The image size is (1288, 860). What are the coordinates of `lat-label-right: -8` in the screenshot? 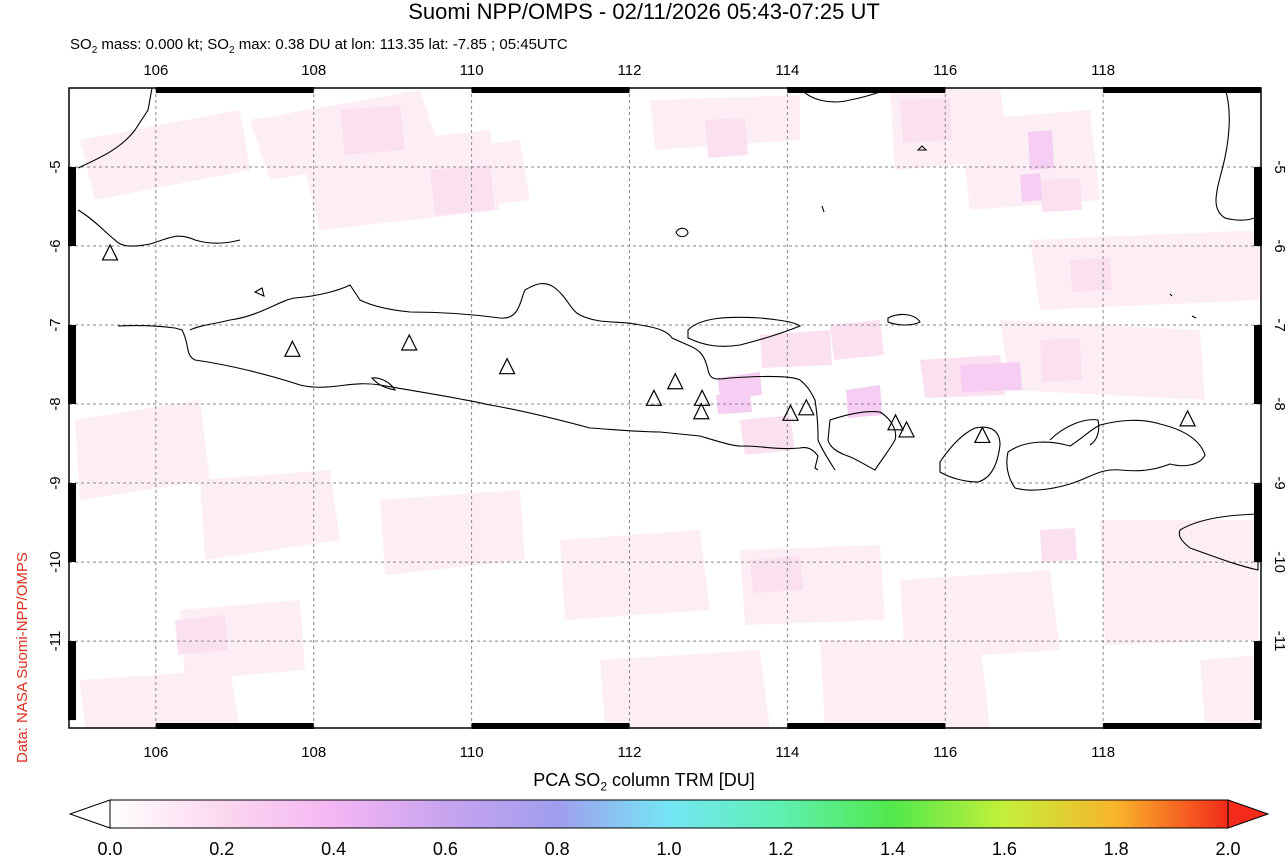 It's located at (1279, 403).